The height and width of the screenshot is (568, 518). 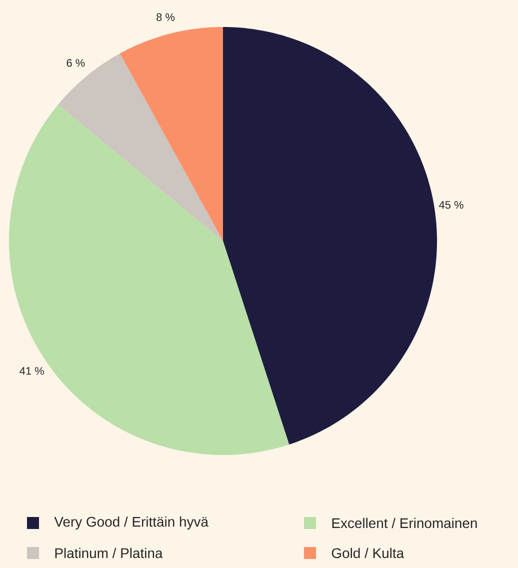 What do you see at coordinates (451, 205) in the screenshot?
I see `data-label: 45 %` at bounding box center [451, 205].